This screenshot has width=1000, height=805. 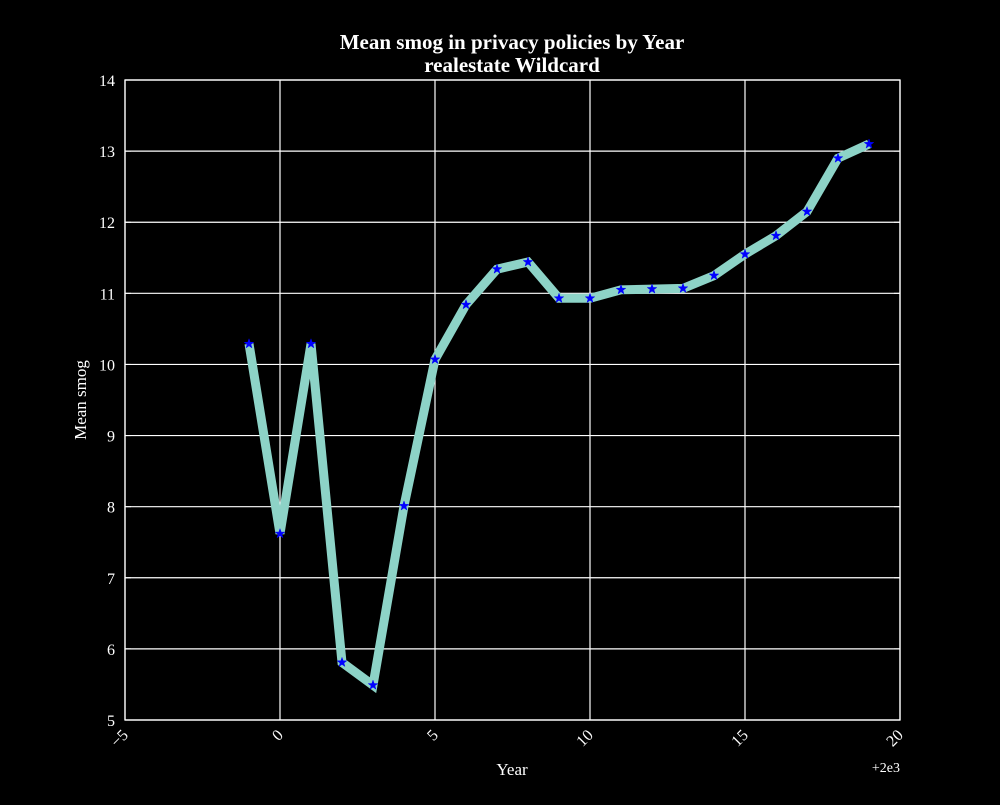 What do you see at coordinates (512, 42) in the screenshot?
I see `chart-title: Mean smog in privacy policies by Year` at bounding box center [512, 42].